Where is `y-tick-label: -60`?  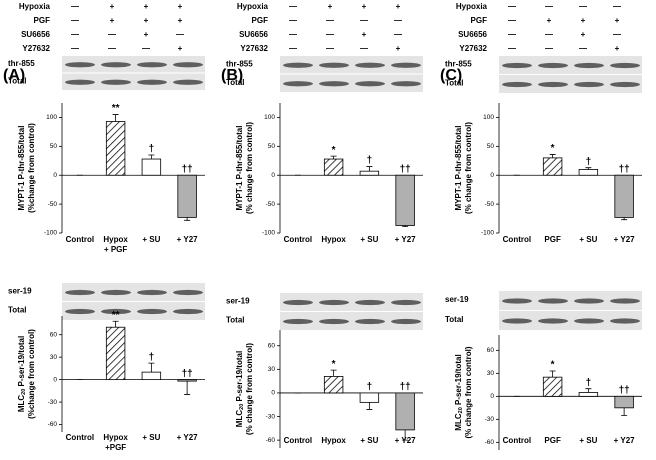 y-tick-label: -60 is located at coordinates (490, 442).